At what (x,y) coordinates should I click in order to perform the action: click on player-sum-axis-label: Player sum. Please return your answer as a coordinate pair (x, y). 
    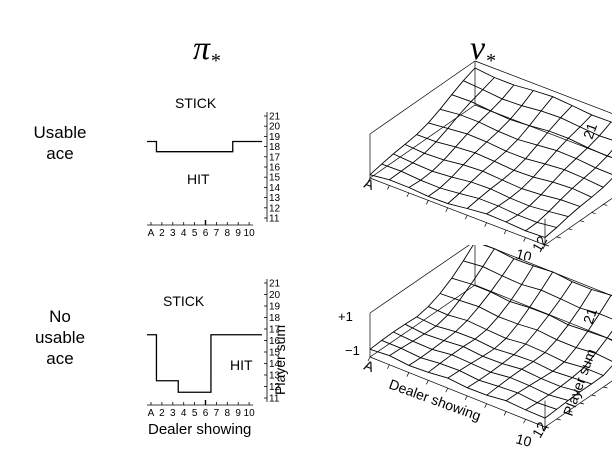
    Looking at the image, I should click on (280, 359).